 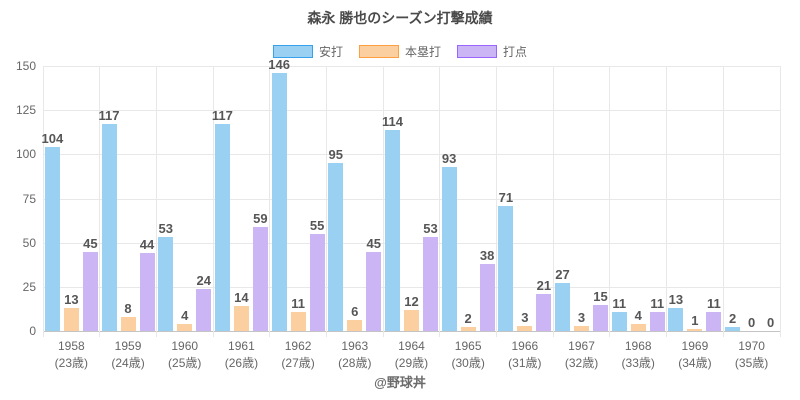 What do you see at coordinates (355, 363) in the screenshot?
I see `x-tick-age: (28歳)` at bounding box center [355, 363].